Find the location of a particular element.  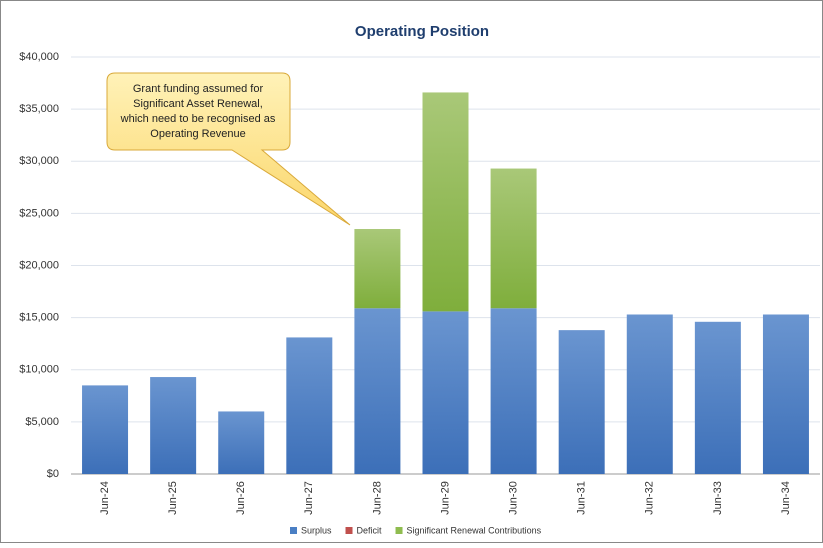

x-tick-label: Jun-34 is located at coordinates (786, 498).